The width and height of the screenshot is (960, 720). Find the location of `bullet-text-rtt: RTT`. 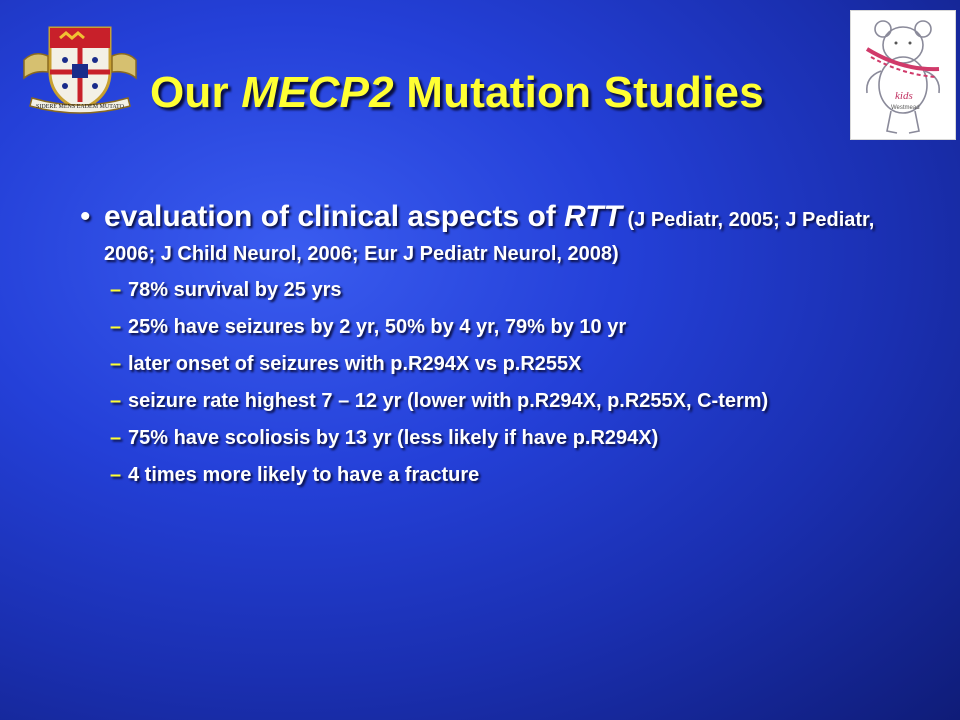

bullet-text-rtt: RTT is located at coordinates (593, 216).